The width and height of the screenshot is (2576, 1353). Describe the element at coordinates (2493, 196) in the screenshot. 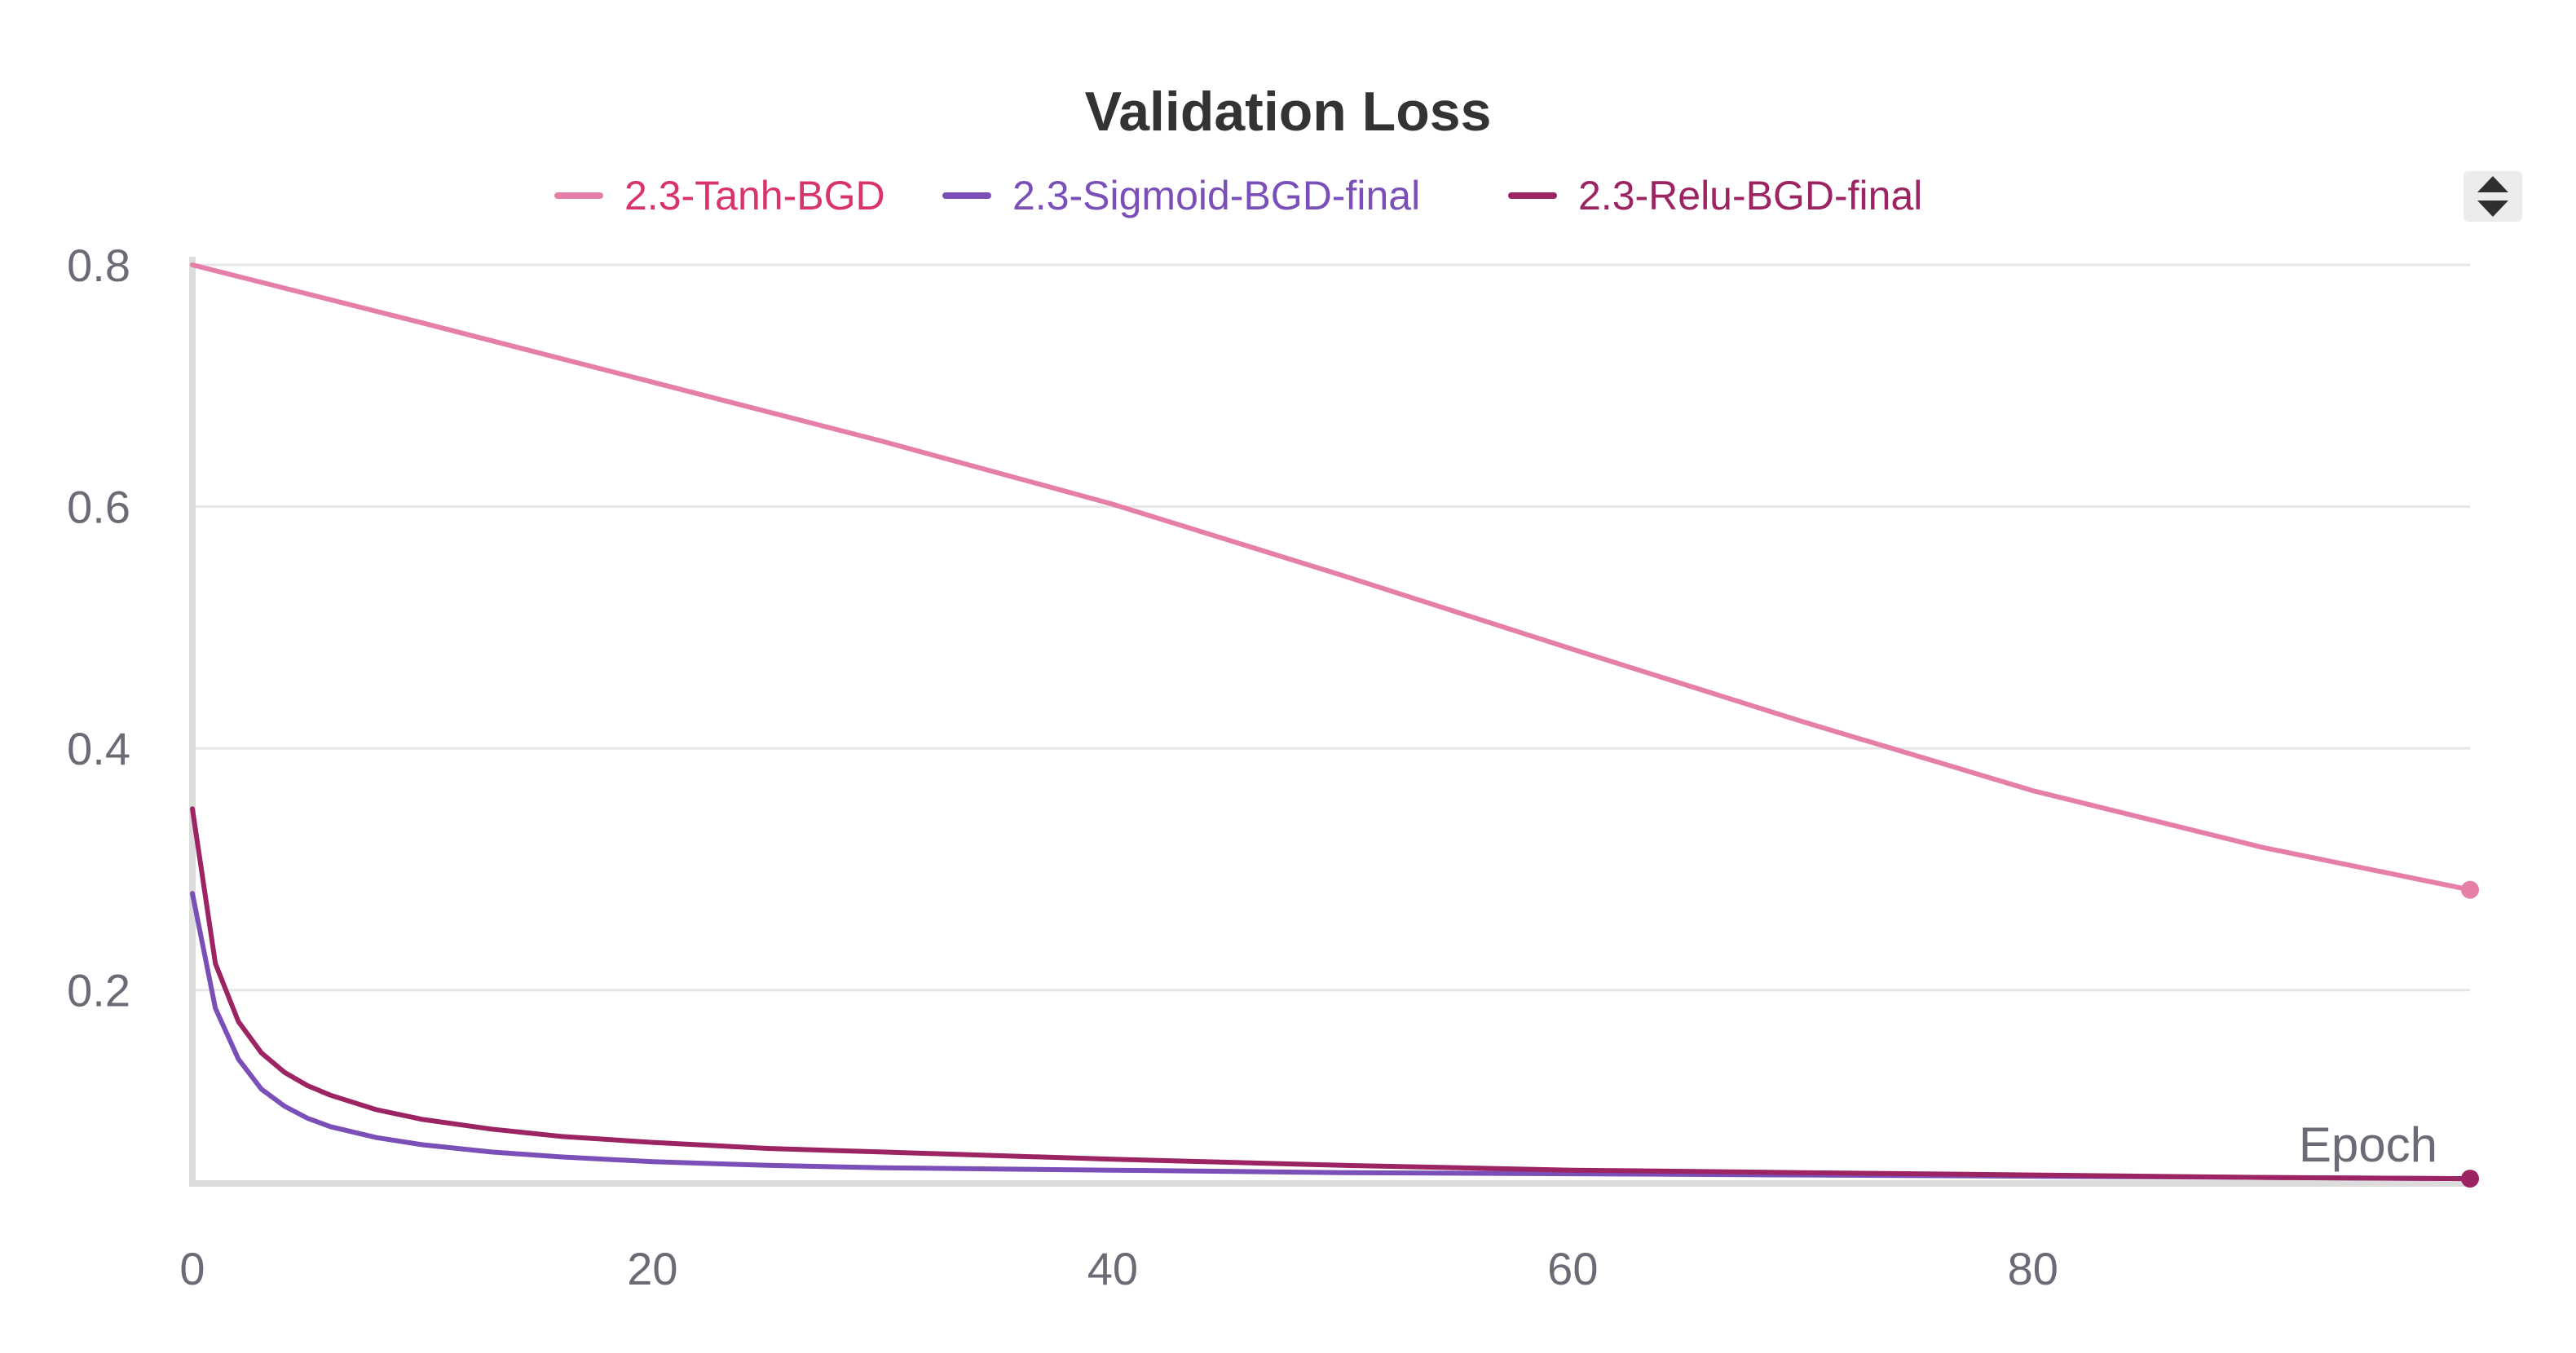

I see `legend-scroll-icon` at that location.